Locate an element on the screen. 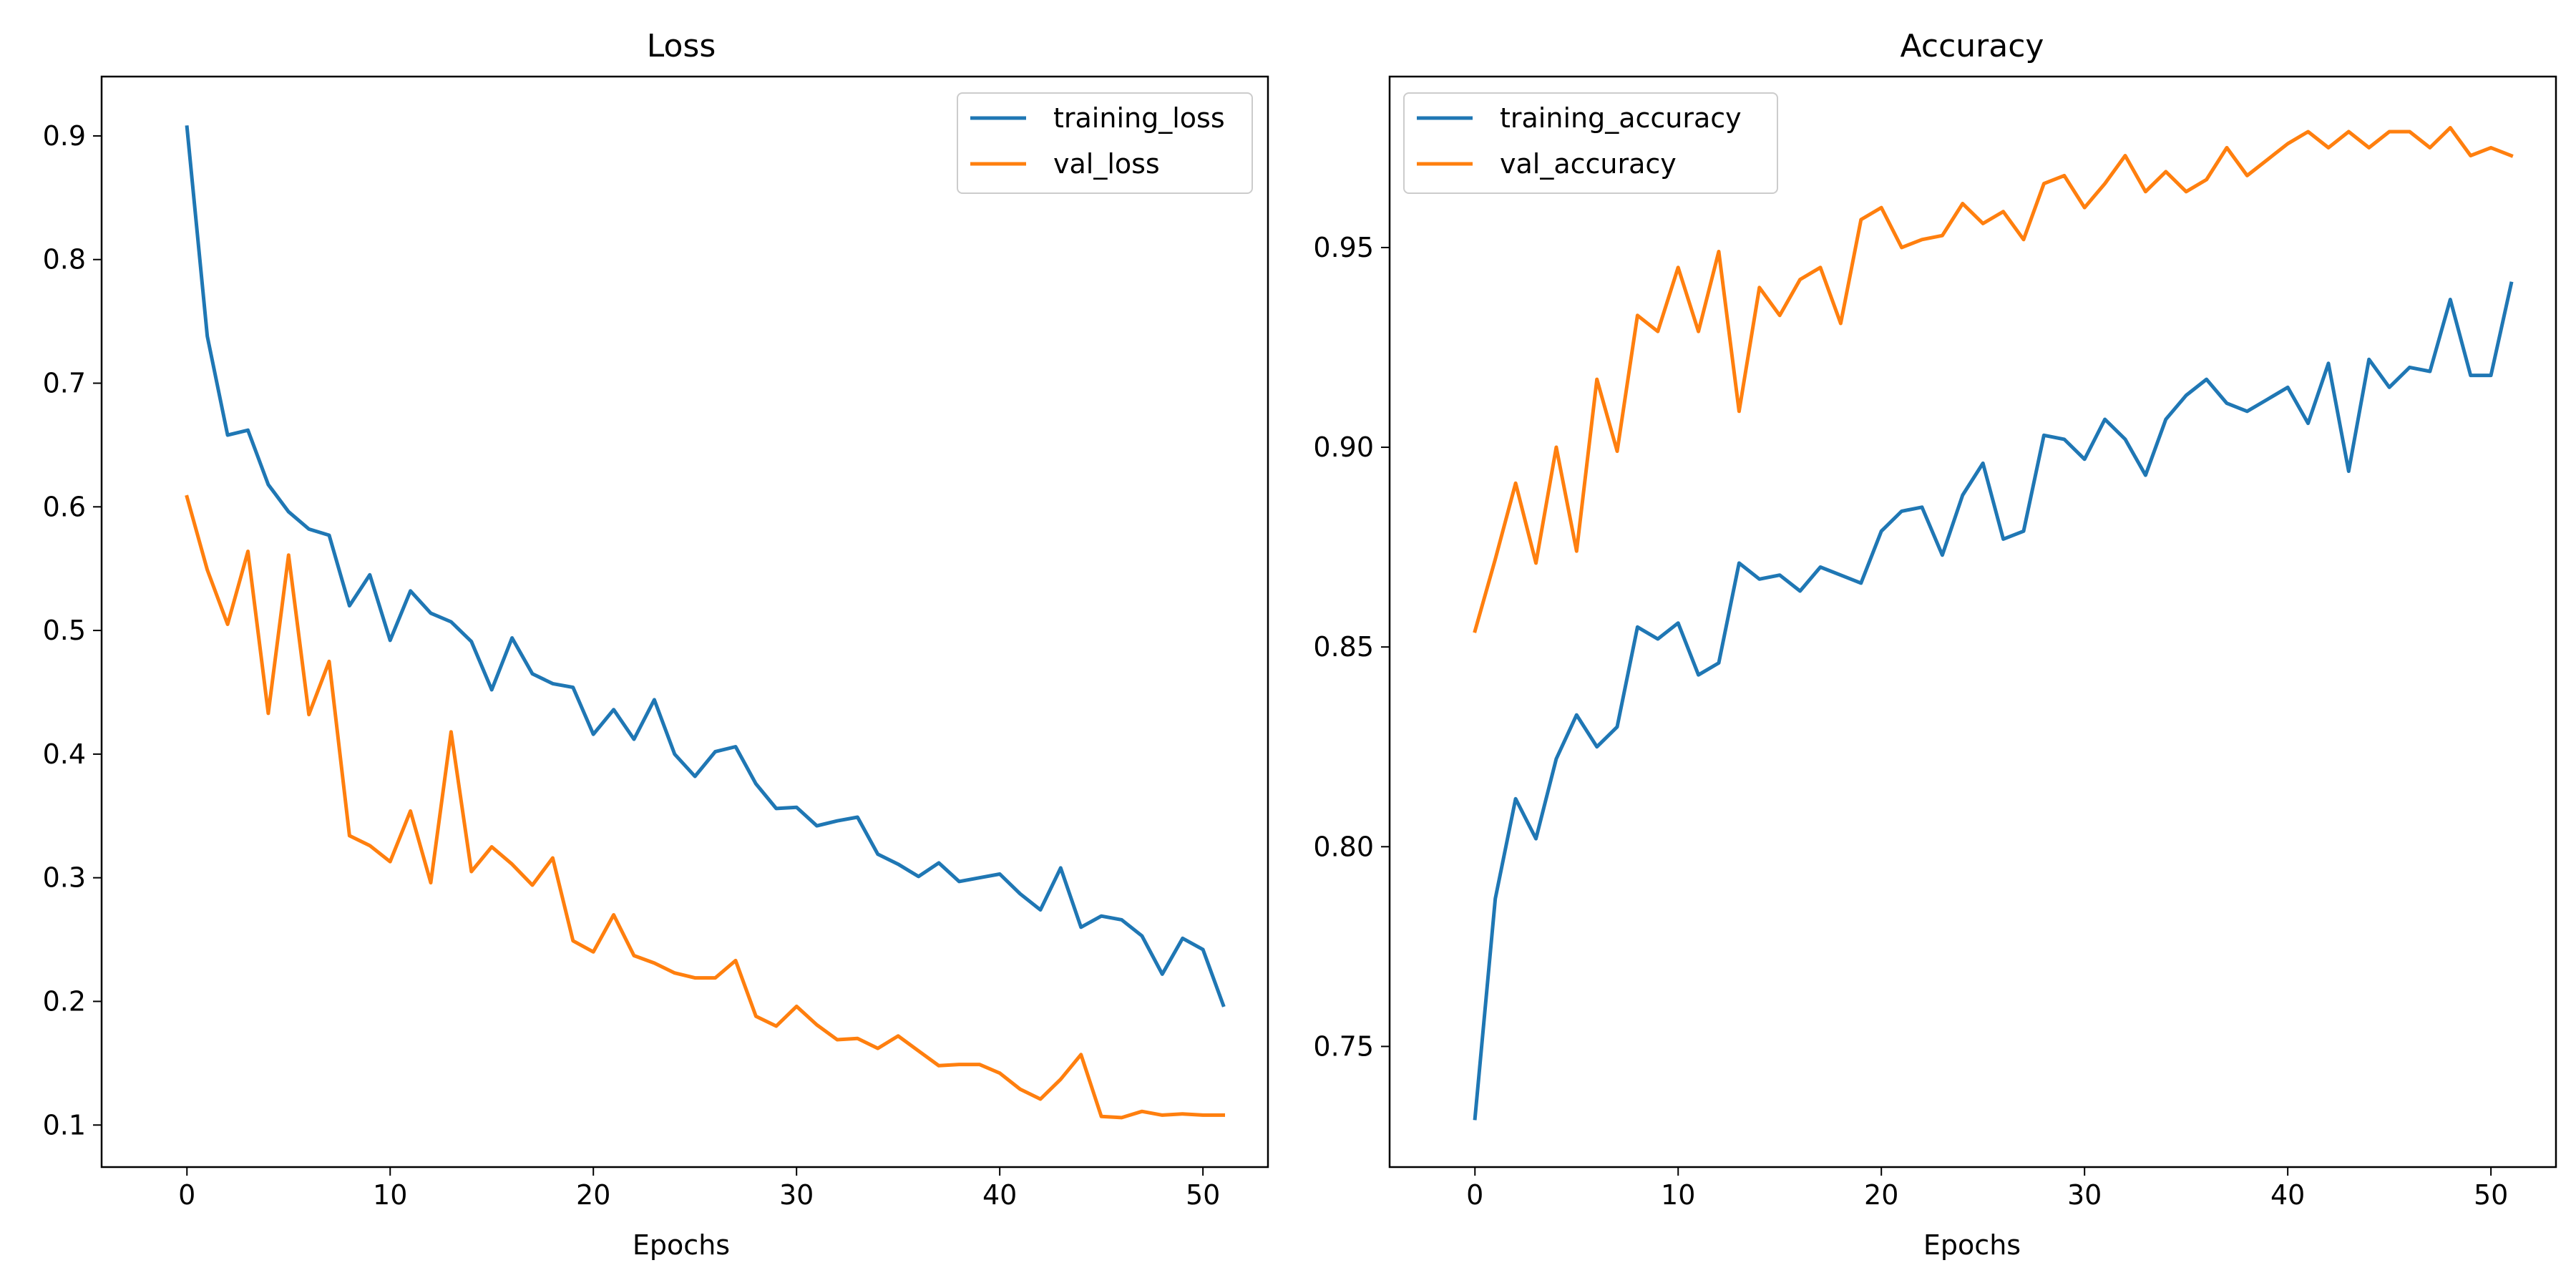 This screenshot has height=1288, width=2576. accuracy-x-tick-label: 10 is located at coordinates (1678, 1195).